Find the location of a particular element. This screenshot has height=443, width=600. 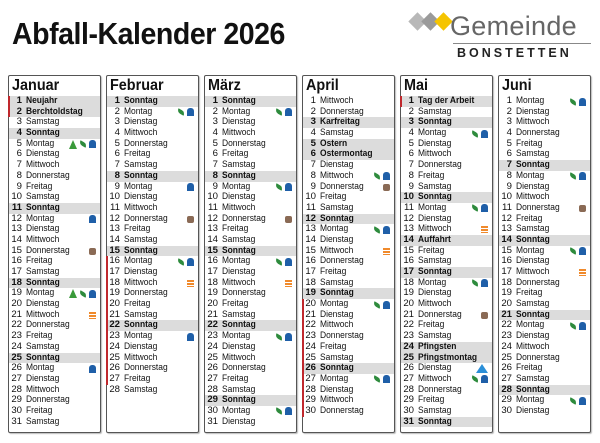

day-number: 23 is located at coordinates (16, 336).